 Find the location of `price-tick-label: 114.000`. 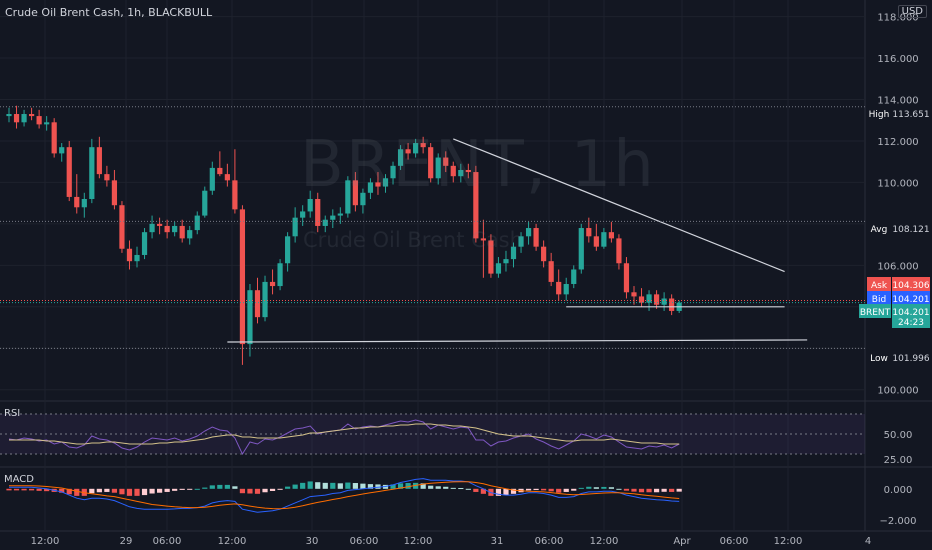

price-tick-label: 114.000 is located at coordinates (897, 101).